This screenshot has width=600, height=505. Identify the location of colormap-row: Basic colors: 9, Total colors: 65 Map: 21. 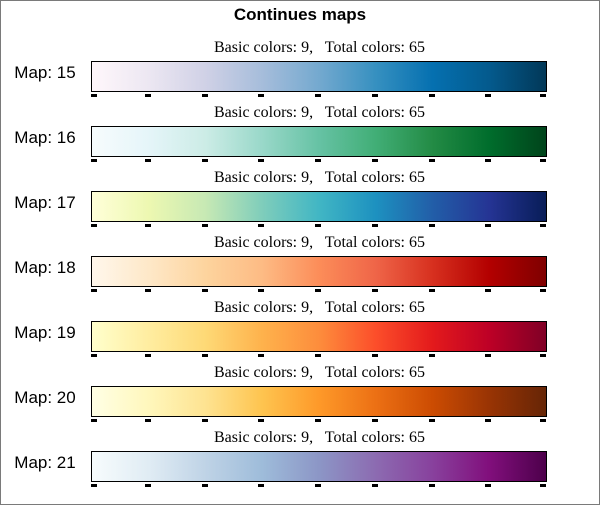
(300, 466).